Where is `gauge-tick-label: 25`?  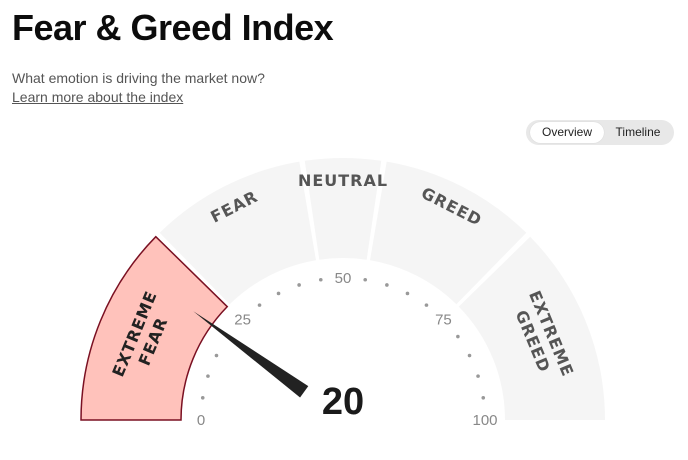 gauge-tick-label: 25 is located at coordinates (242, 320).